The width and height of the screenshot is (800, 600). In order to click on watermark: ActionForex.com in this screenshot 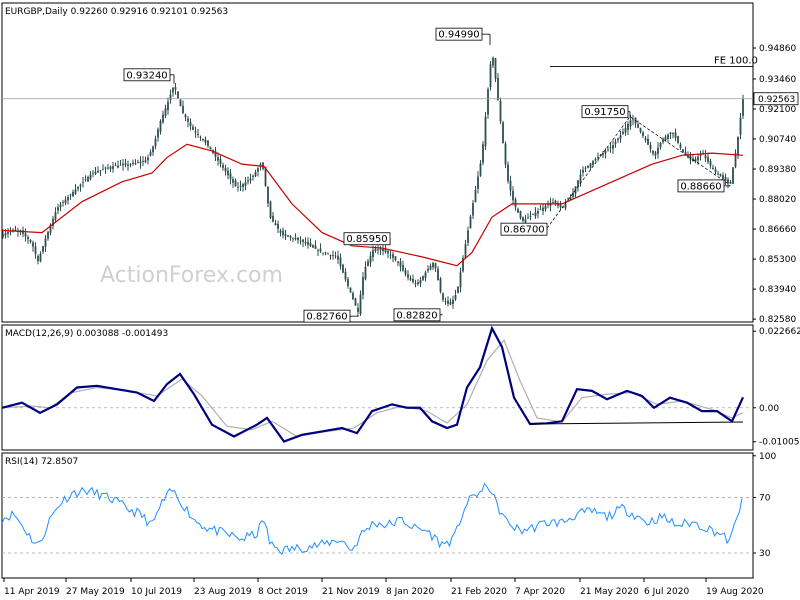, I will do `click(191, 275)`.